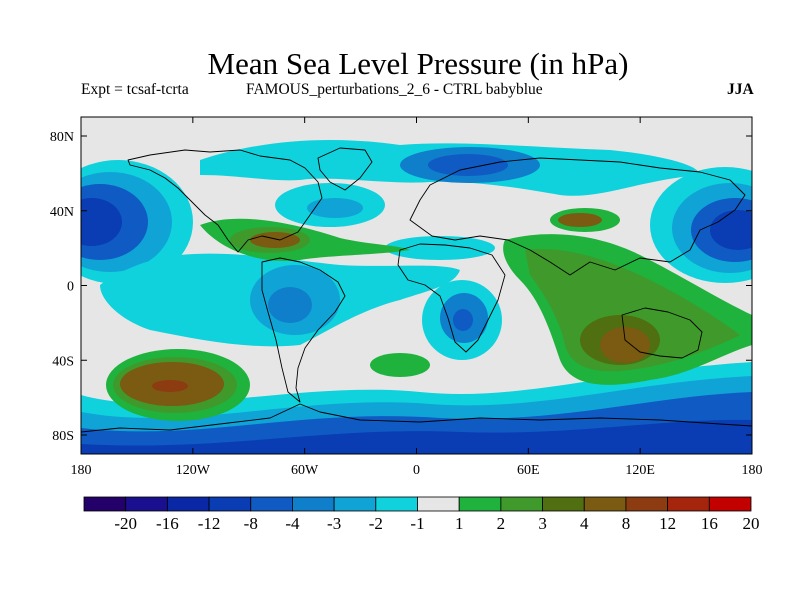  Describe the element at coordinates (135, 89) in the screenshot. I see `experiment-label: Expt = tcsaf-tcrta` at that location.